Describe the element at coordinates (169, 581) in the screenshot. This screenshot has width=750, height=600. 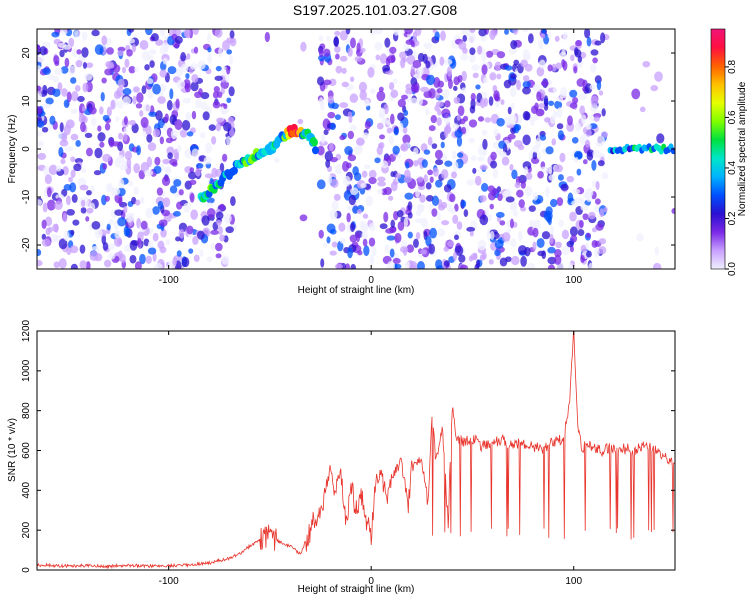
I see `snr-x-tick-label: -100` at that location.